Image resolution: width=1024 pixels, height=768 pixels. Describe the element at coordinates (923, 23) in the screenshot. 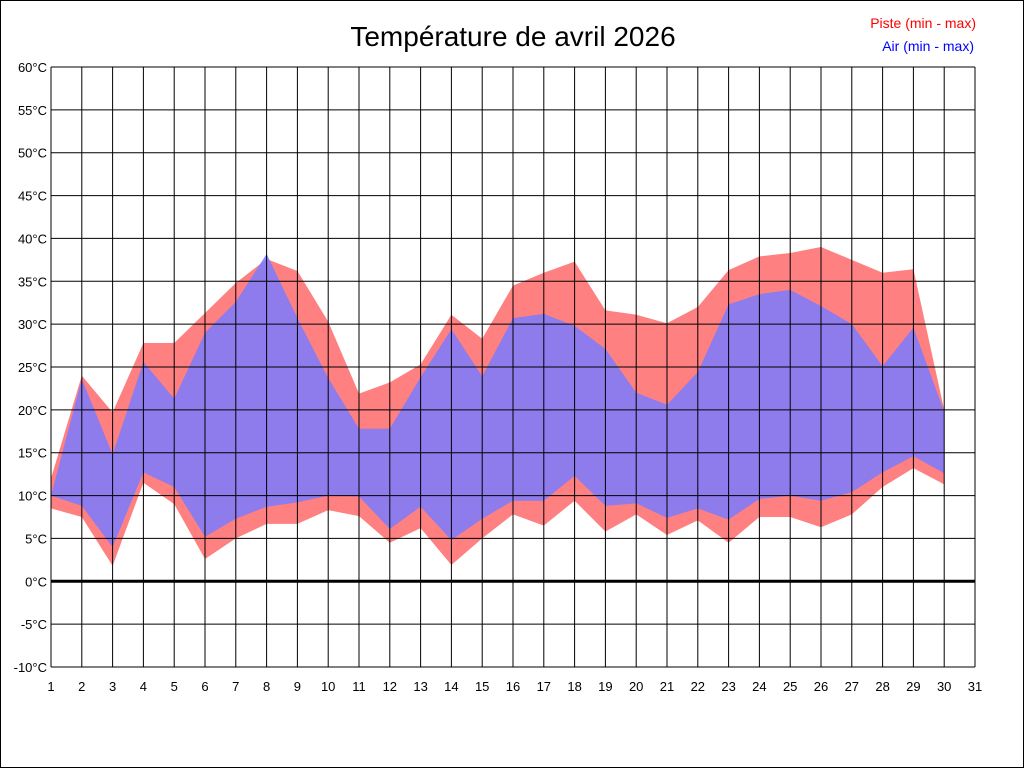

I see `legend-entry-piste: Piste (min - max)` at that location.